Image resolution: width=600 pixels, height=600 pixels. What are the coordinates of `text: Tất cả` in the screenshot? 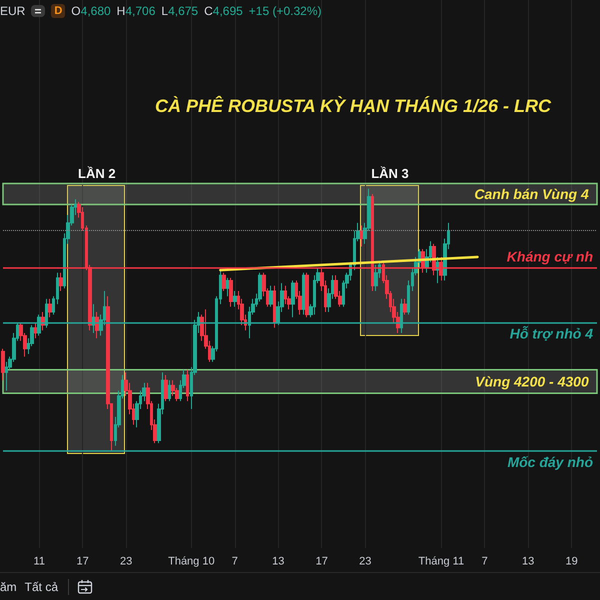 It's located at (41, 587).